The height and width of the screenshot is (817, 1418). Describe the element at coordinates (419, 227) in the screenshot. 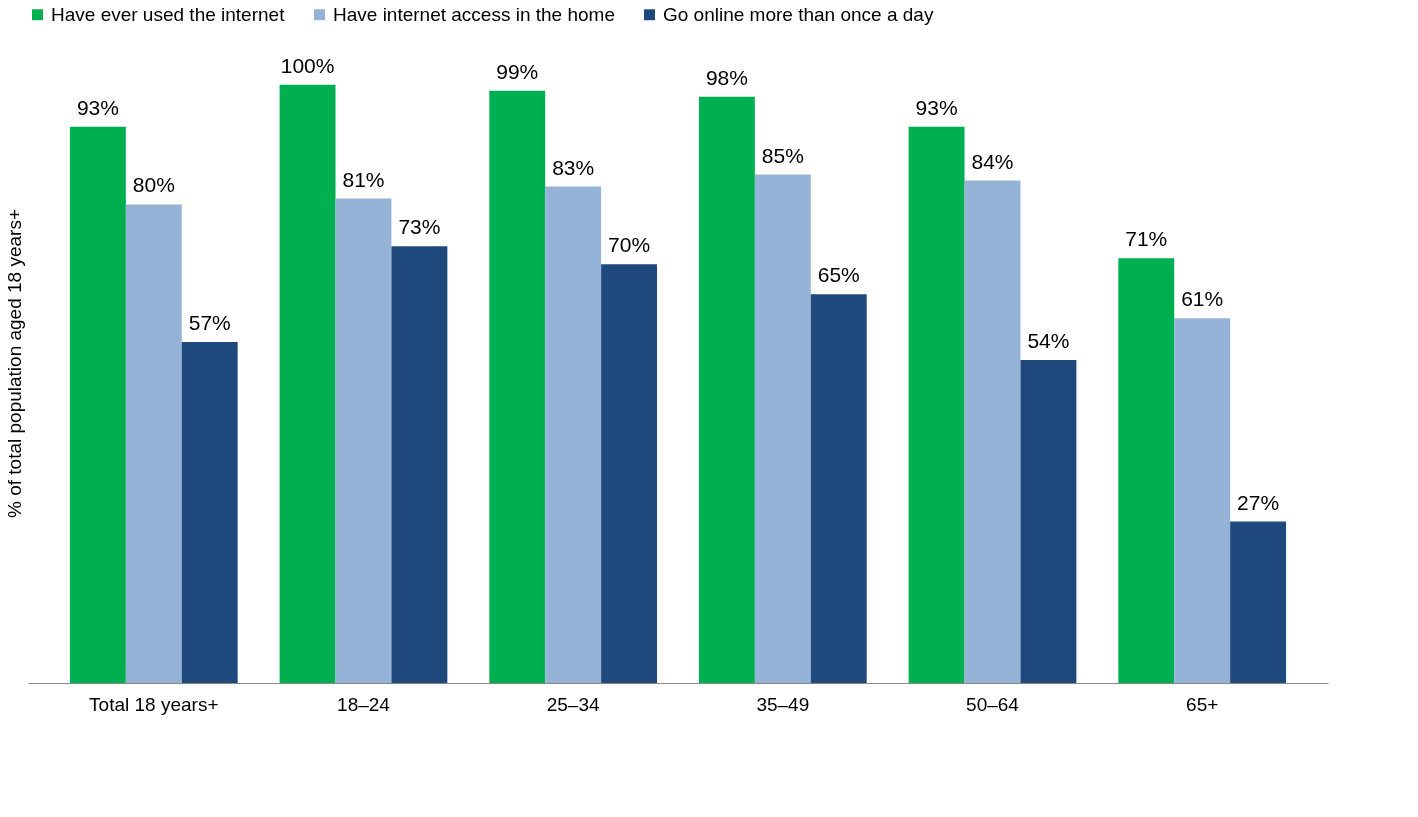

I see `data-label: 73%` at that location.